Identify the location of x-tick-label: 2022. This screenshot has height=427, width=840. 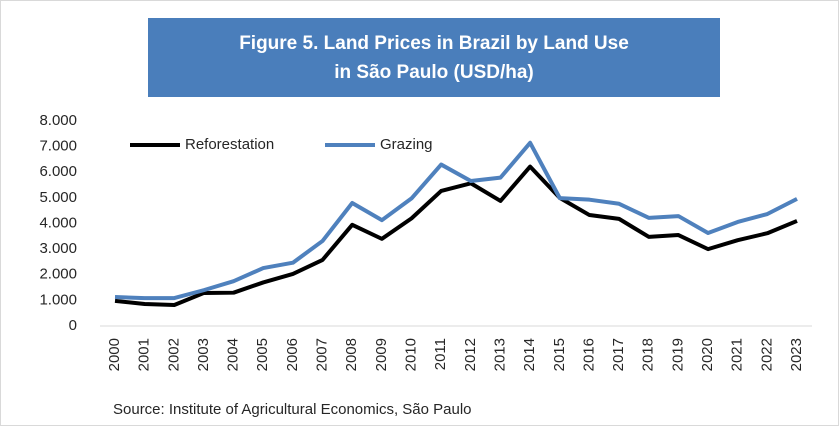
(766, 354).